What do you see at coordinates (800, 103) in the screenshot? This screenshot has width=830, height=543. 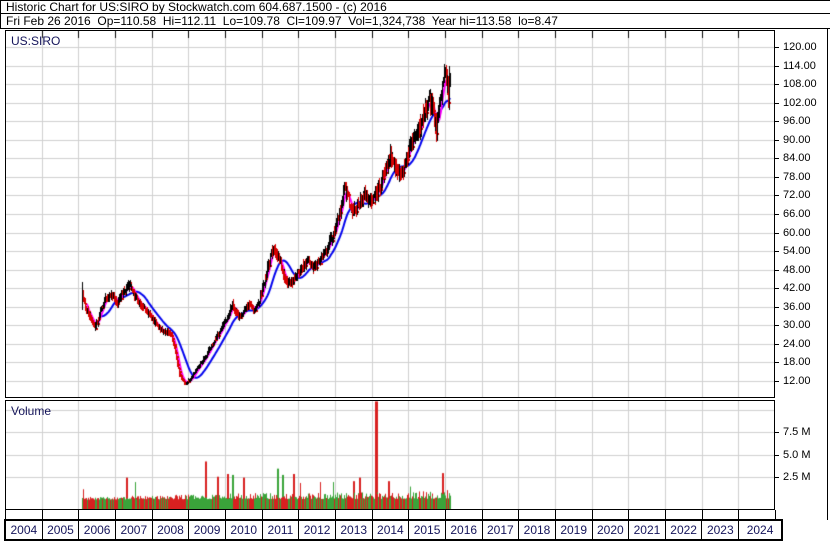 I see `price-tick-label: 102.00` at bounding box center [800, 103].